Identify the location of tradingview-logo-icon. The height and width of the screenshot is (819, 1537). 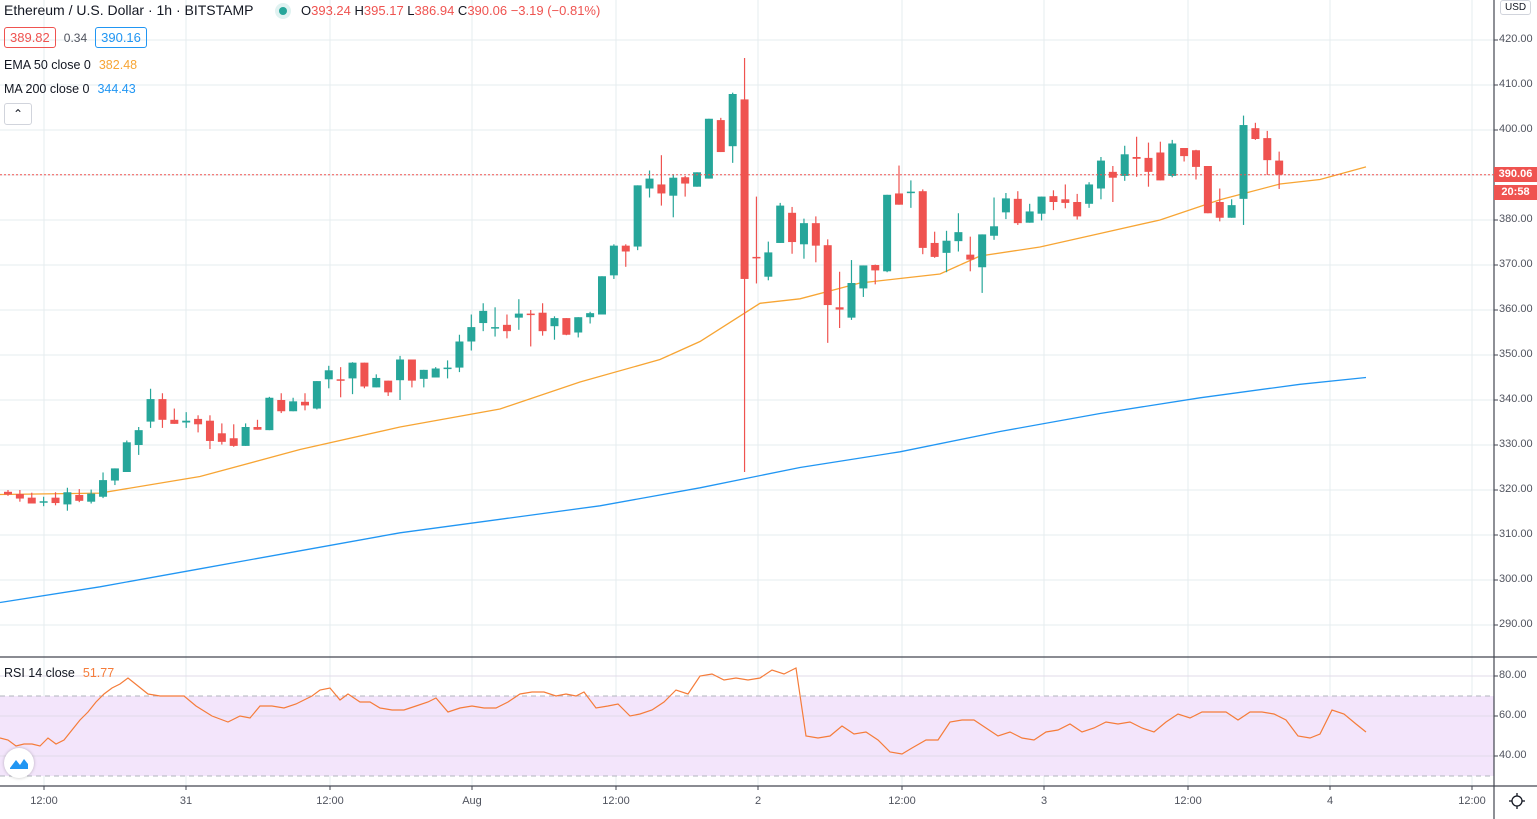
(19, 763).